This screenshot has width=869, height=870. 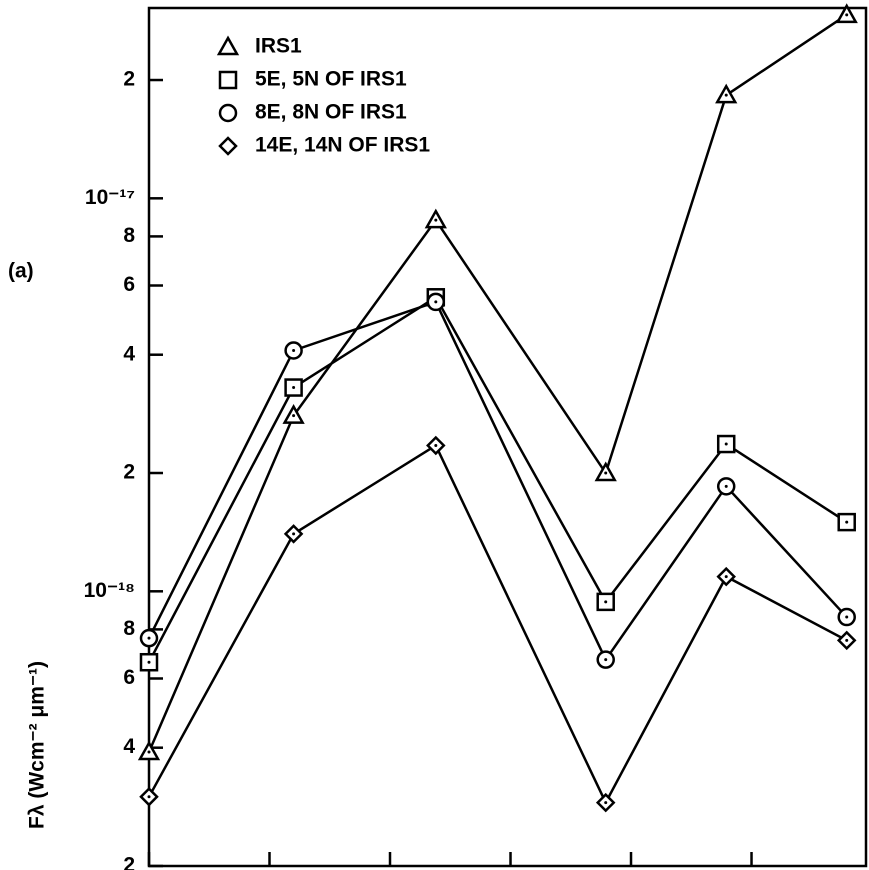 What do you see at coordinates (109, 590) in the screenshot?
I see `y-tick-label: 10⁻¹⁸` at bounding box center [109, 590].